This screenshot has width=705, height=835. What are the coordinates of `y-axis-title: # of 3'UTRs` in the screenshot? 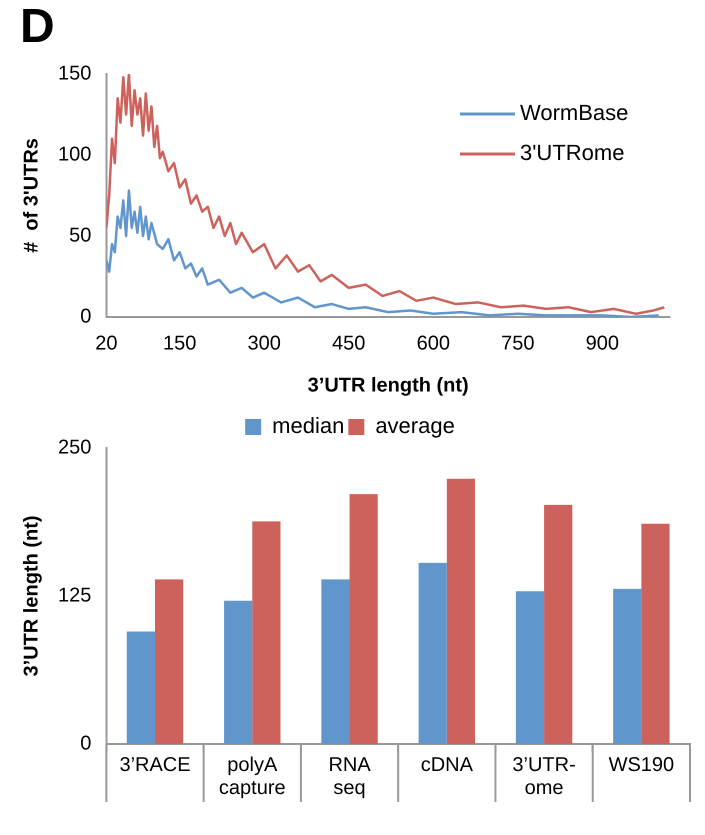 It's located at (31, 195).